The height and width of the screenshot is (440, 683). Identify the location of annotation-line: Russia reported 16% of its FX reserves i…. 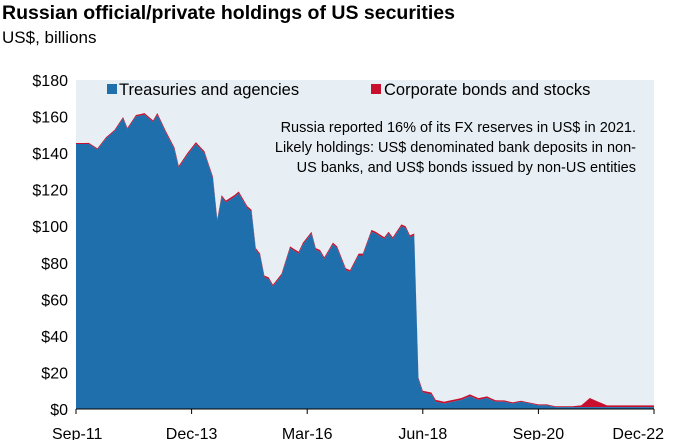
(458, 128).